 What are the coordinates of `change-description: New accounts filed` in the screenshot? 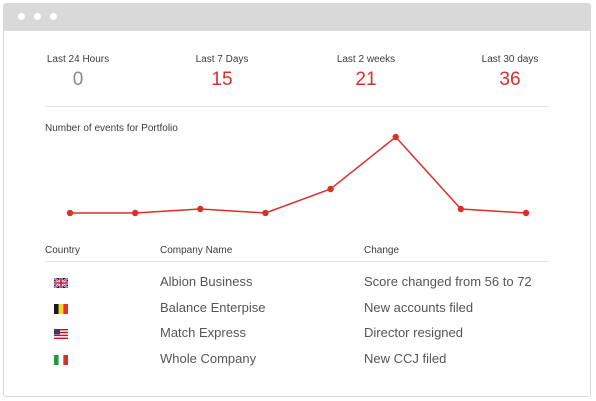 It's located at (419, 307).